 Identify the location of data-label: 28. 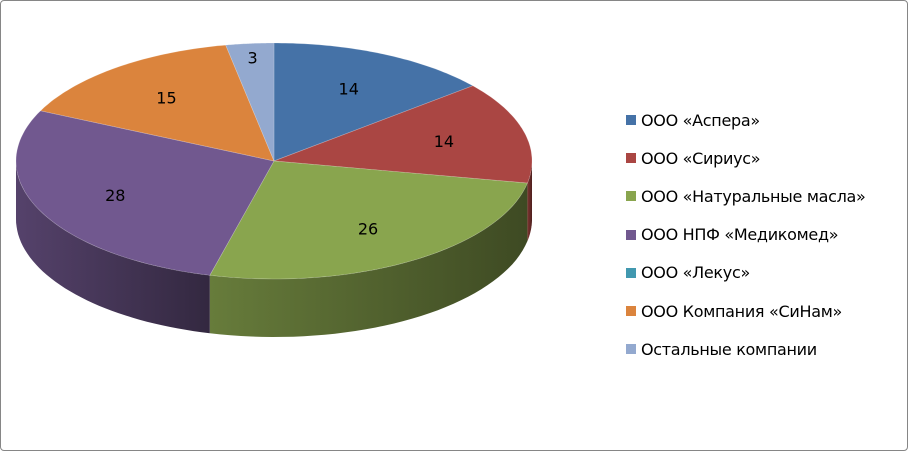
(115, 195).